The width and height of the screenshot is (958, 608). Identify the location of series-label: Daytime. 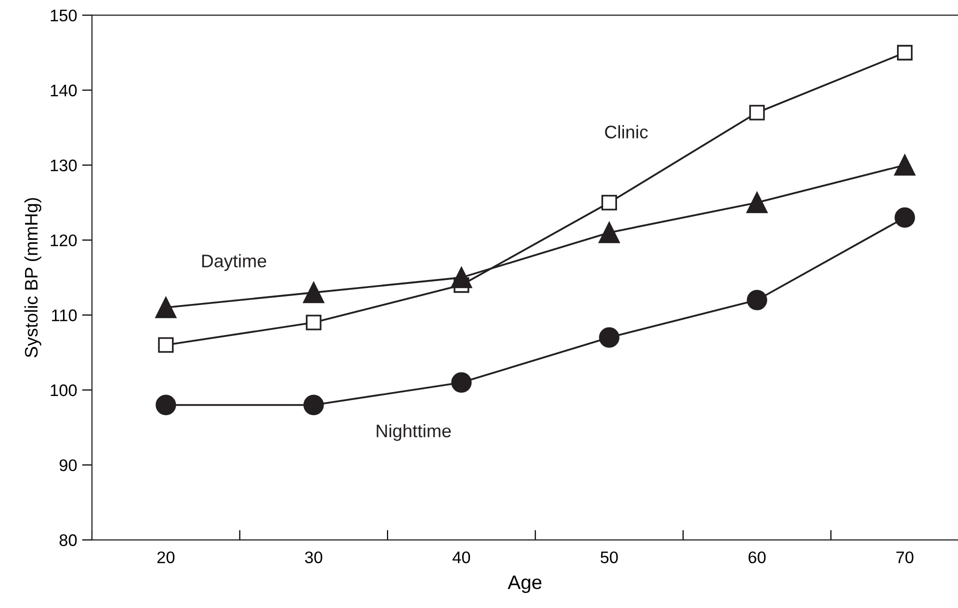
(234, 262).